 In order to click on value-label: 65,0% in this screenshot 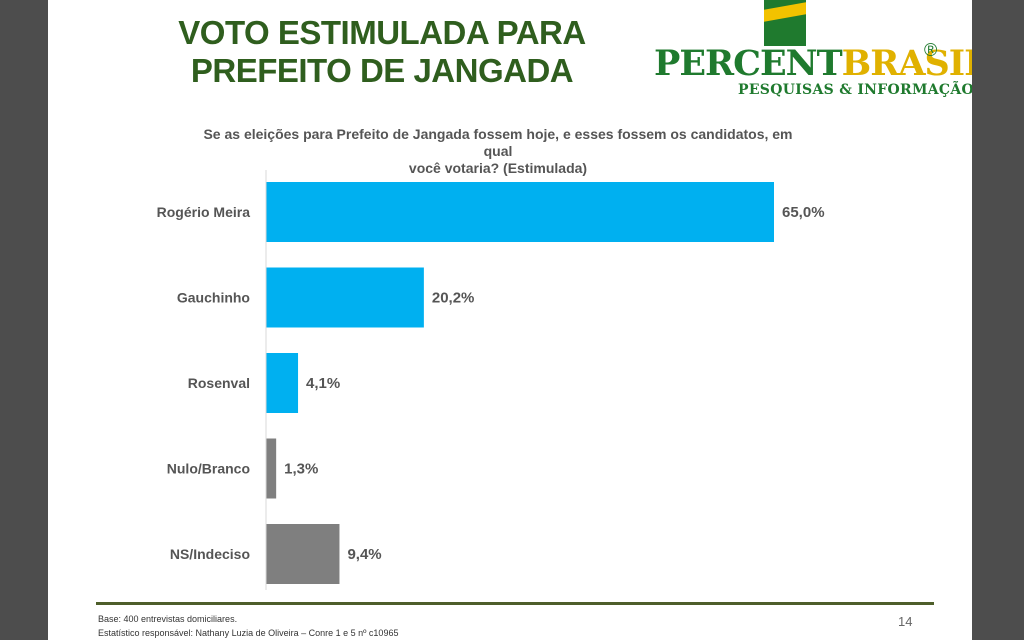, I will do `click(803, 212)`.